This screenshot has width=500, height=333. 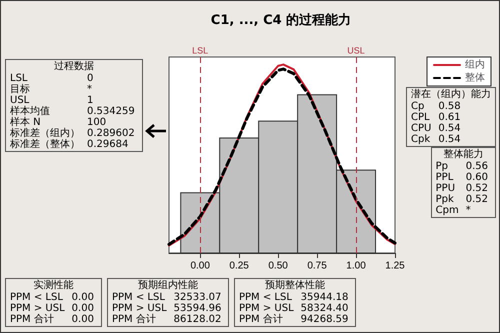 What do you see at coordinates (73, 66) in the screenshot?
I see `text: 过程数据` at bounding box center [73, 66].